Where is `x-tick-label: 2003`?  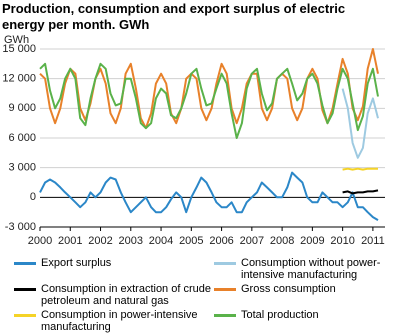
x-tick-label: 2003 is located at coordinates (131, 241).